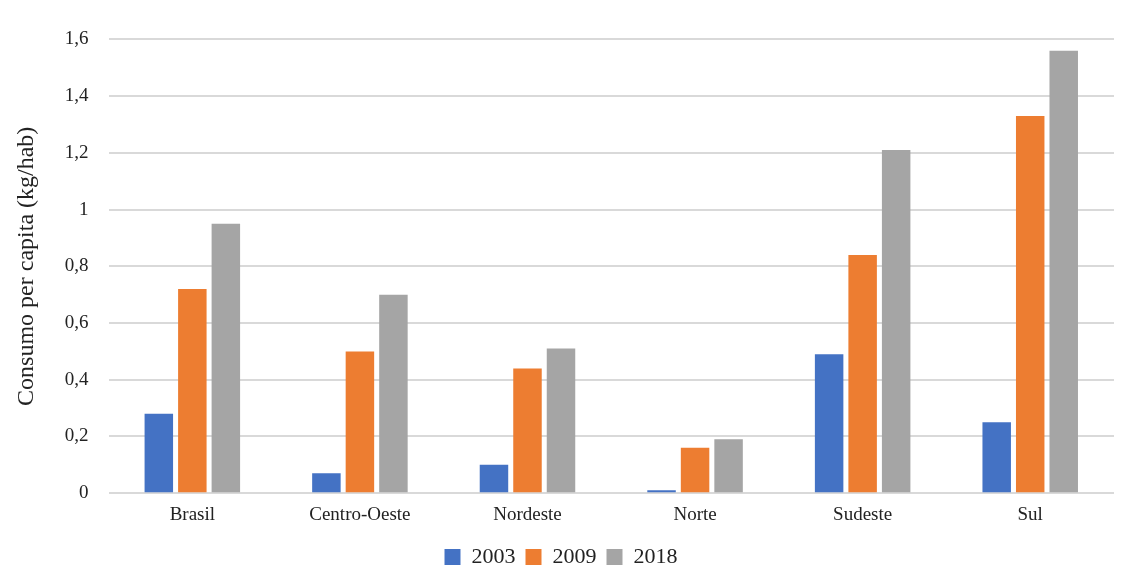  Describe the element at coordinates (84, 492) in the screenshot. I see `y-tick-label: 0` at that location.